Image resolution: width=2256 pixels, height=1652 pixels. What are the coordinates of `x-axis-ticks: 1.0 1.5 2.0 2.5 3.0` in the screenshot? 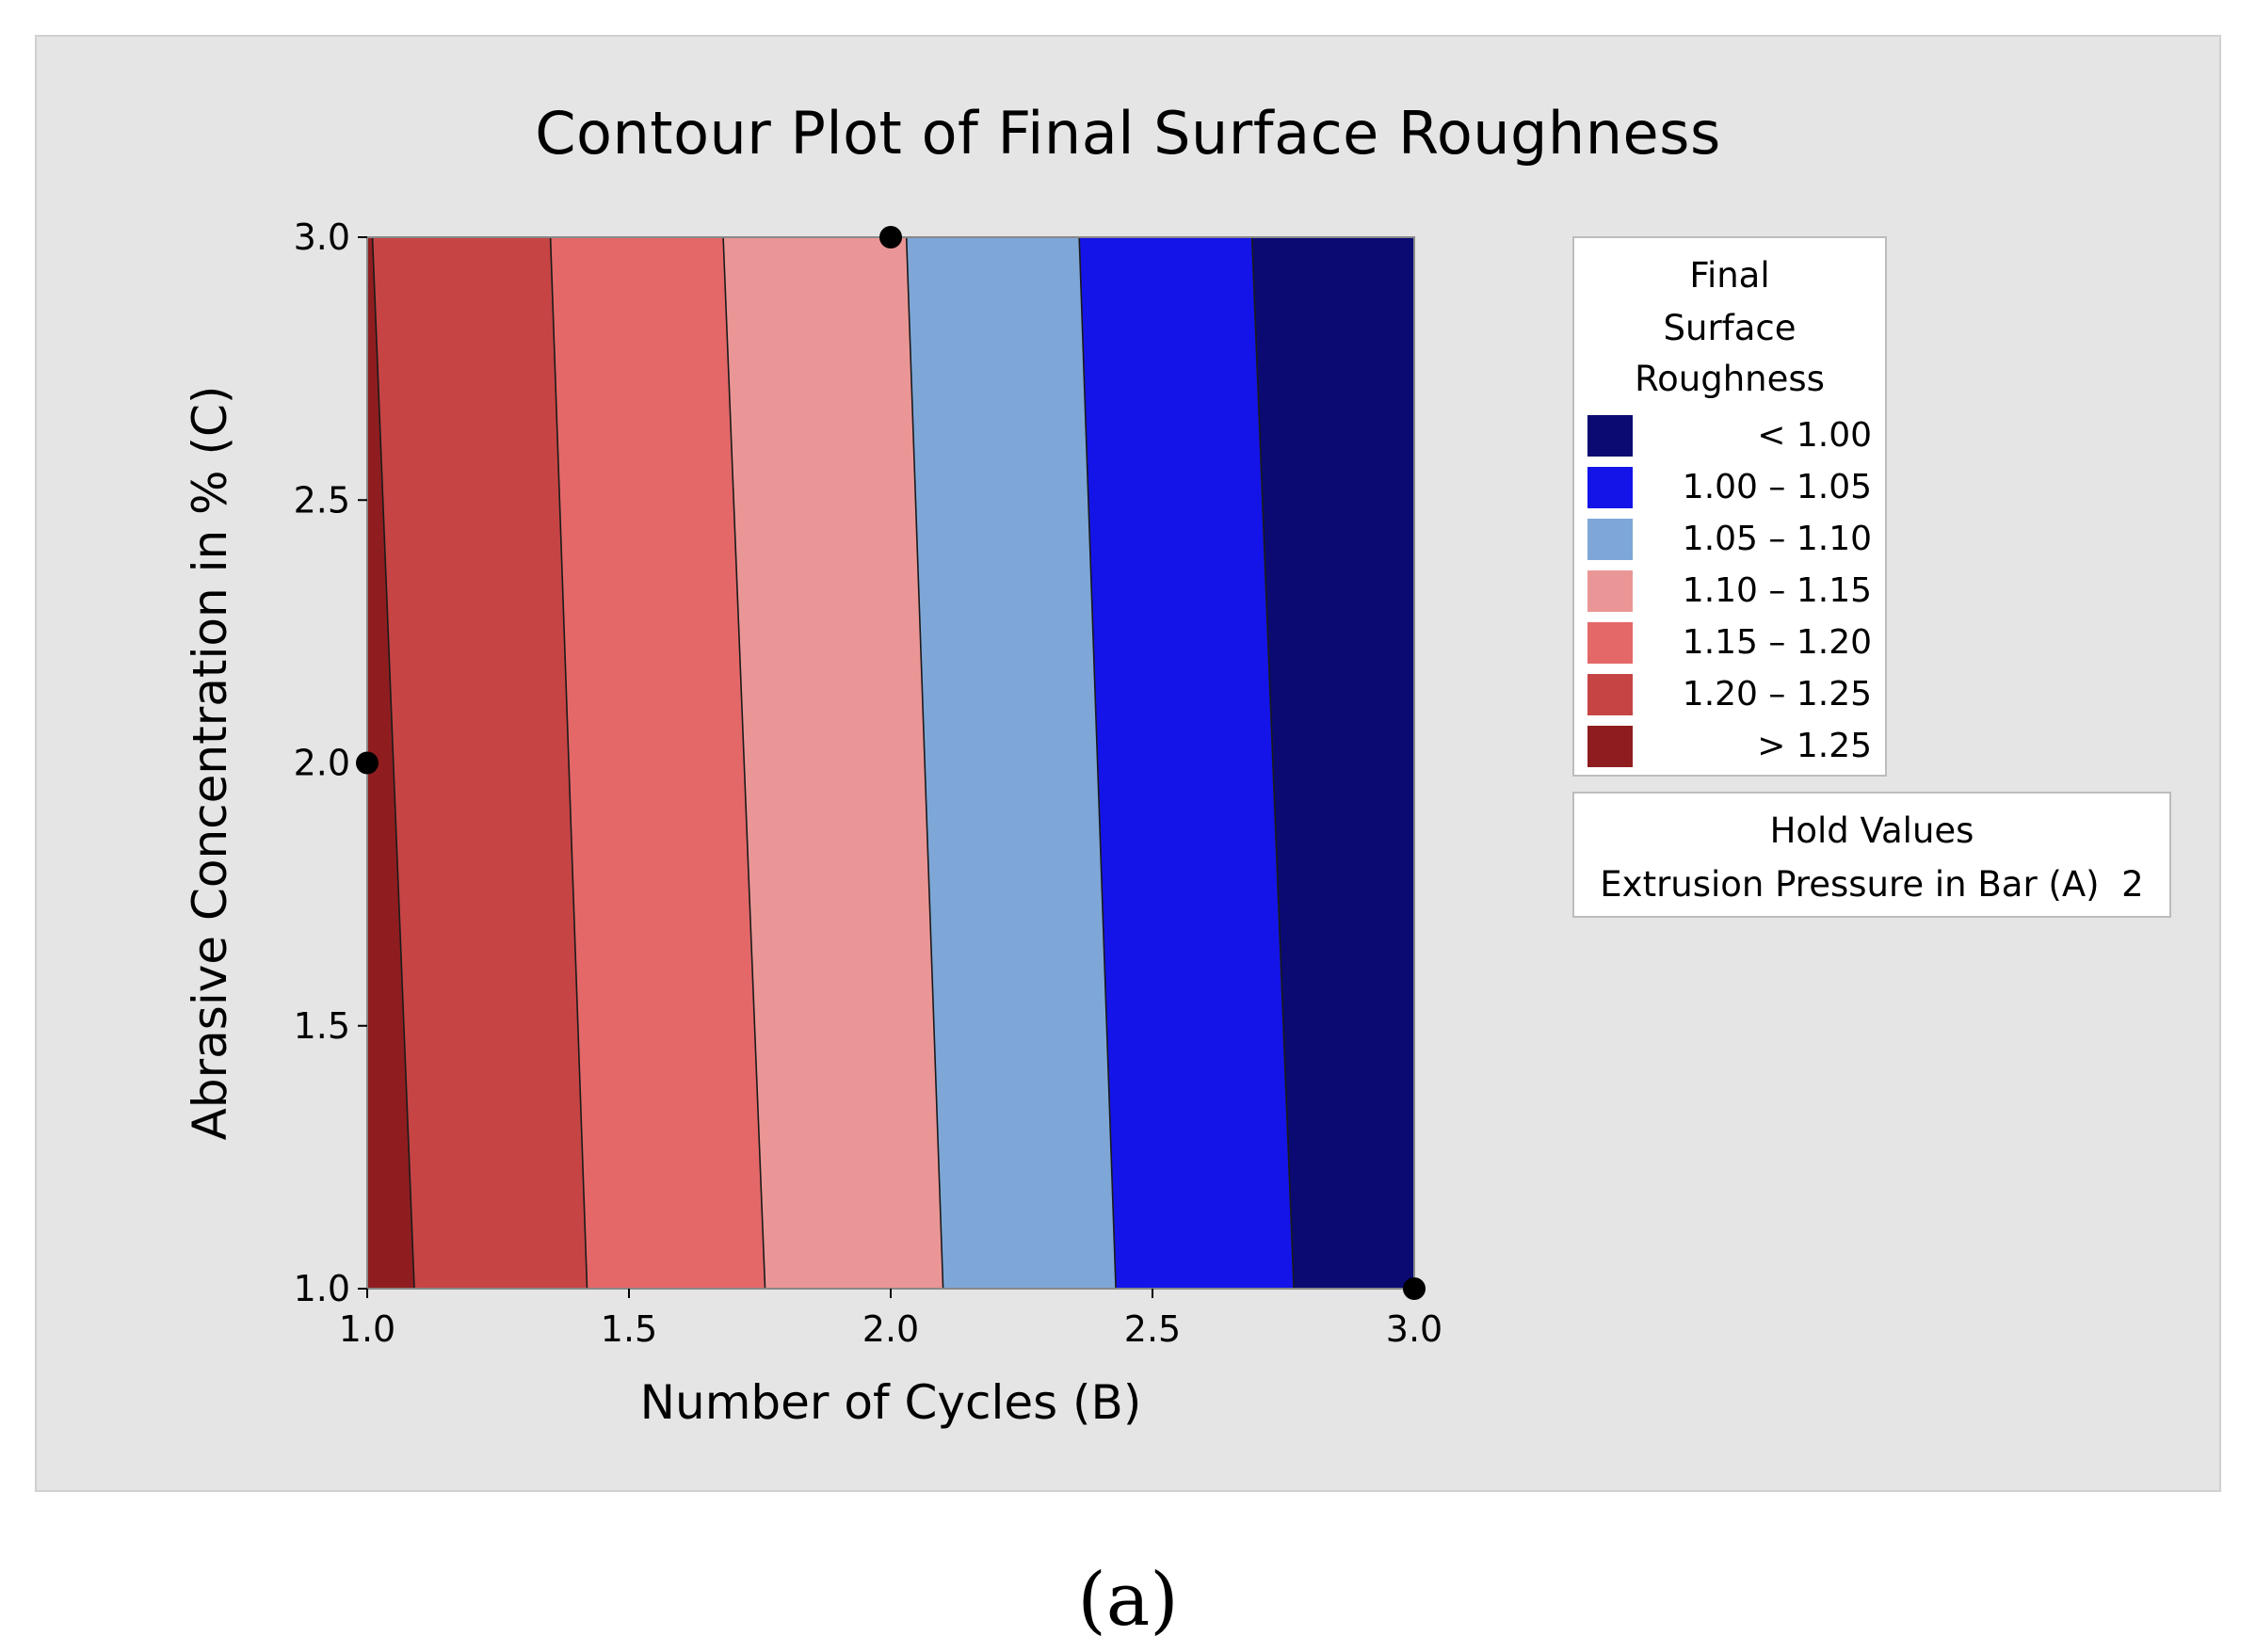 It's located at (890, 1319).